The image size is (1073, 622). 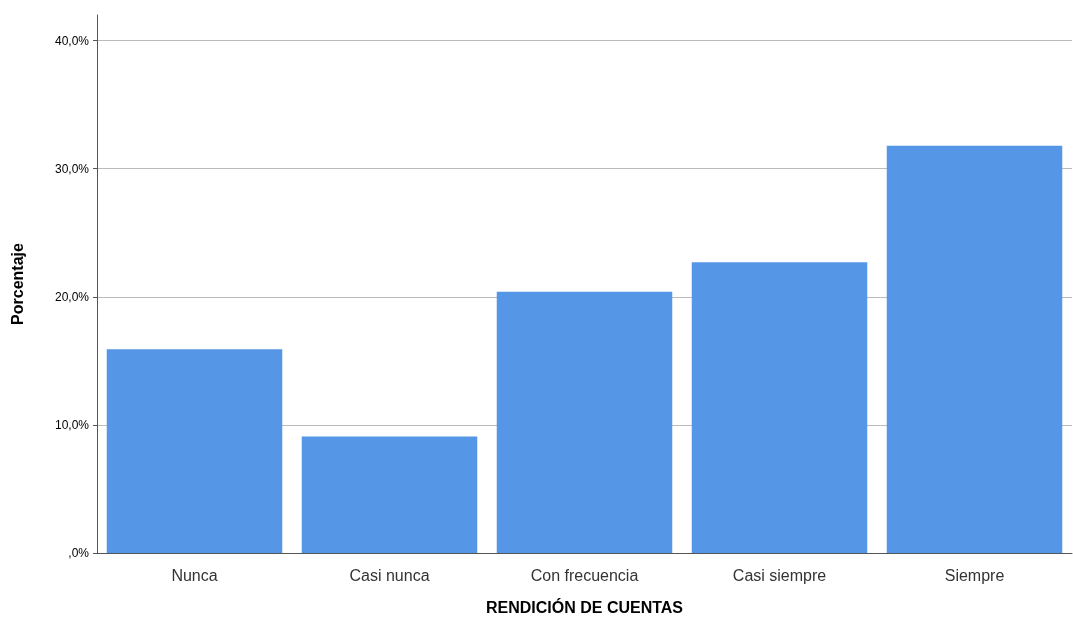 I want to click on y-tick-label: ,0%, so click(x=79, y=553).